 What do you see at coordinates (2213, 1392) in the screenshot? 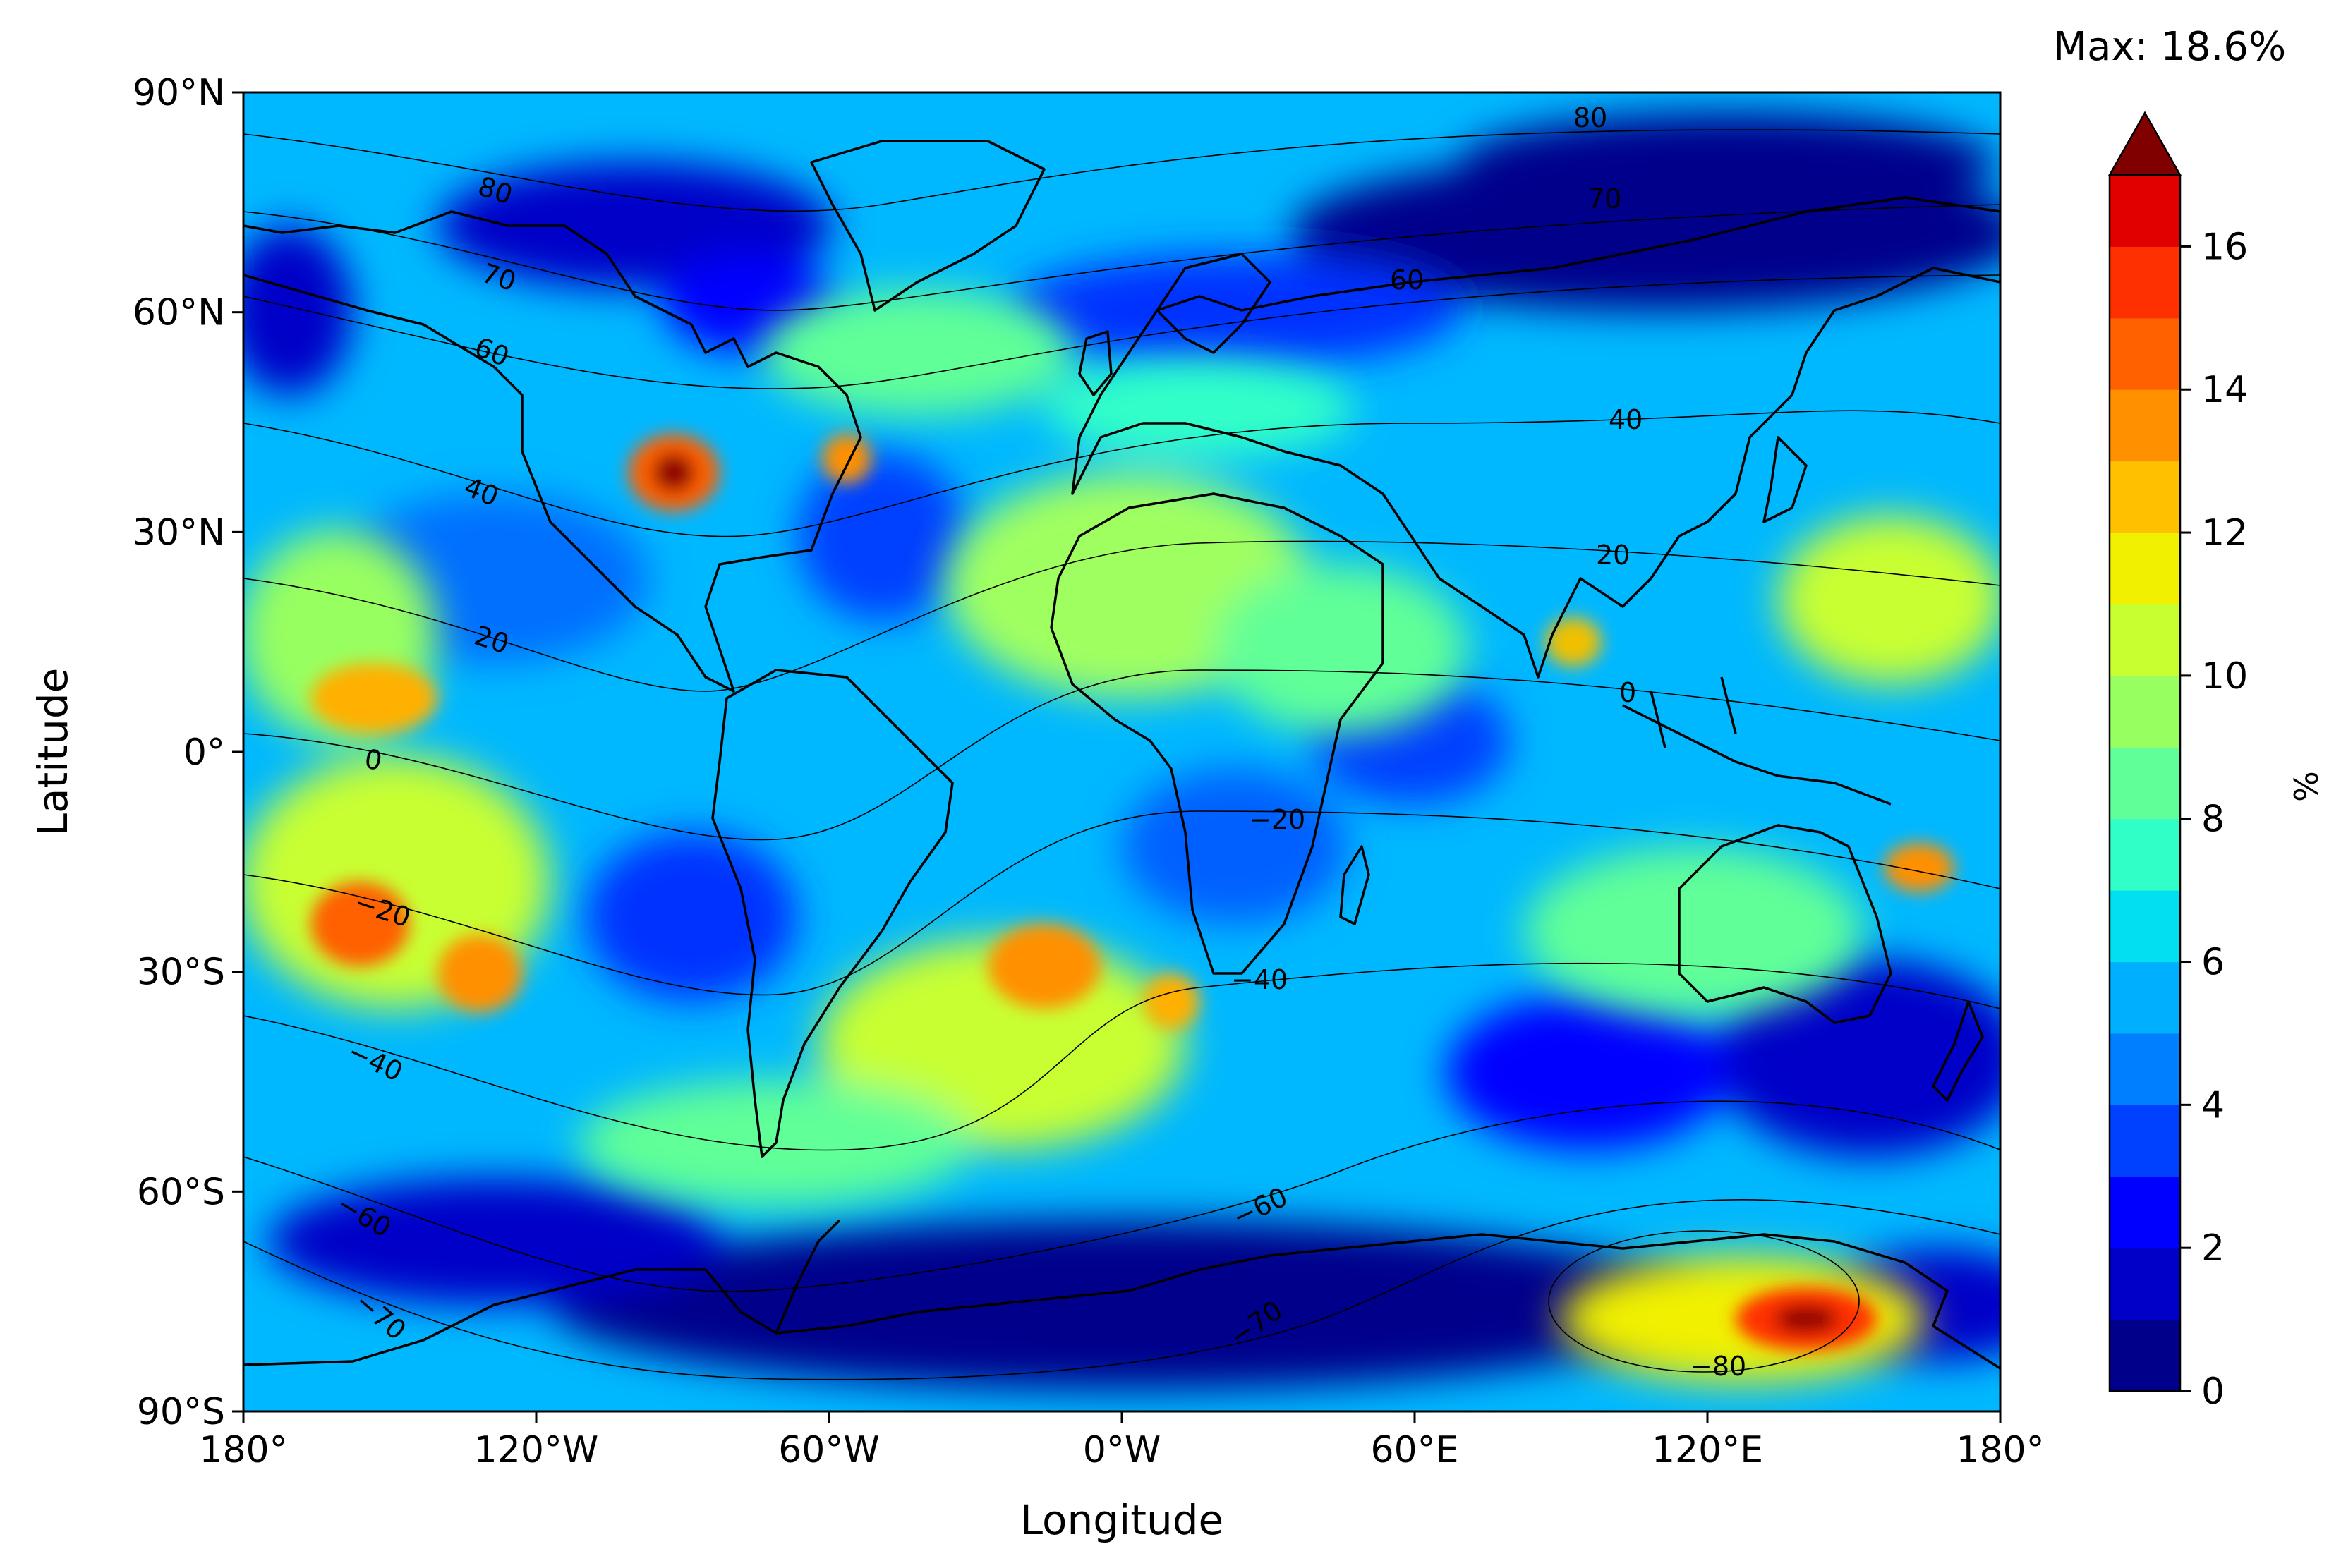
I see `colorbar-tick-label: 0` at bounding box center [2213, 1392].